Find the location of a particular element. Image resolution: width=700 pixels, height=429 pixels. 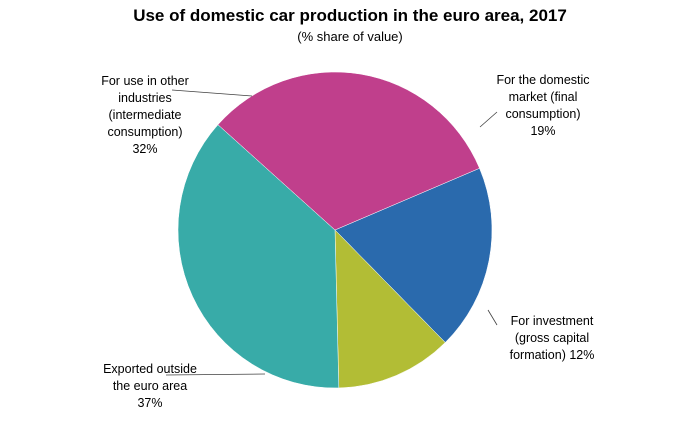

pie-slice-domestic is located at coordinates (413, 255).